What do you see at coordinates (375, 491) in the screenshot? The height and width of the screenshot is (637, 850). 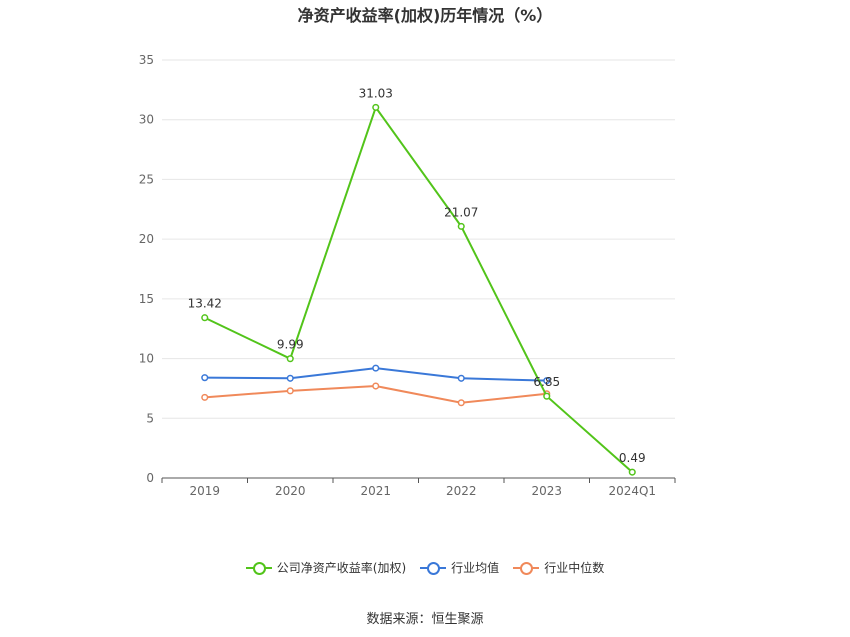 I see `x-tick-label: 2021` at bounding box center [375, 491].